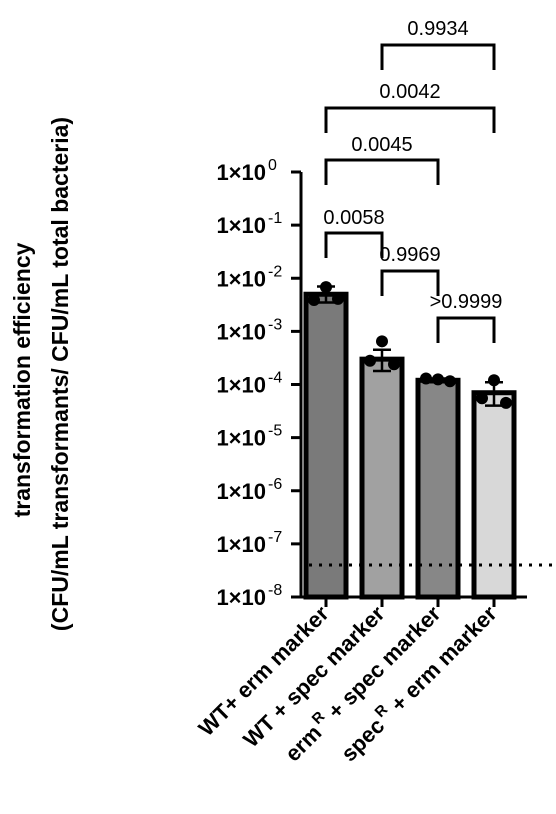  What do you see at coordinates (466, 302) in the screenshot?
I see `p-value-label: >0.9999` at bounding box center [466, 302].